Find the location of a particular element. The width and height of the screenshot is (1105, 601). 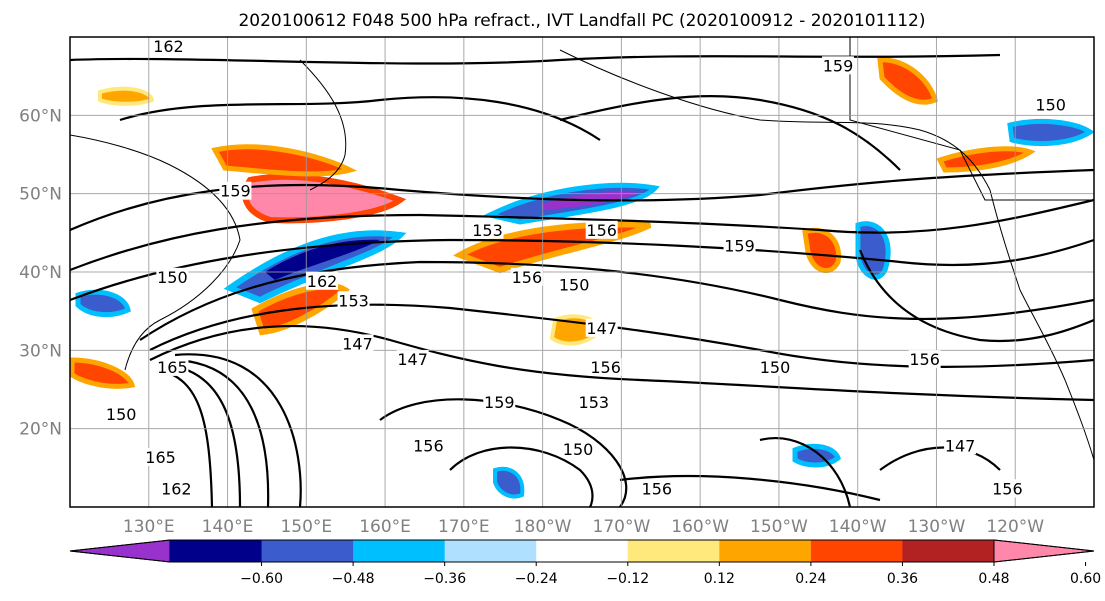

lon-tick-label: 140°W is located at coordinates (858, 527).